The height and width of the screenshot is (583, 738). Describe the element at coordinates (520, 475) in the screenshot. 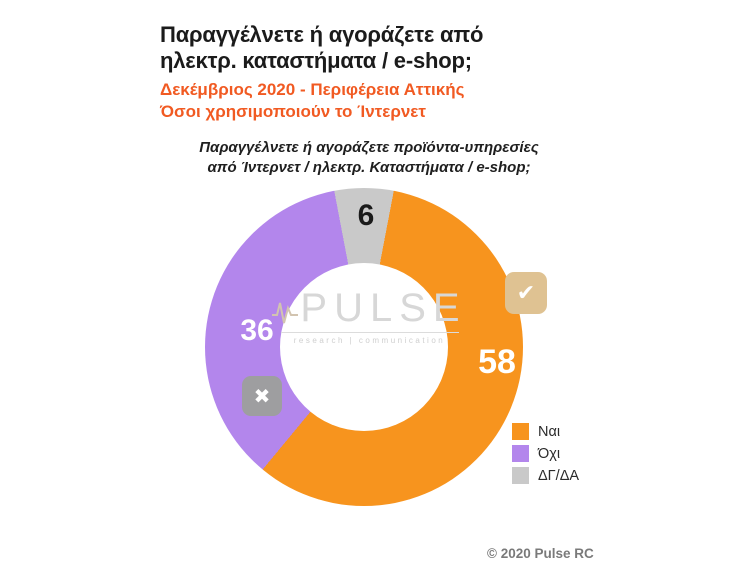

I see `legend-swatch-dk` at that location.